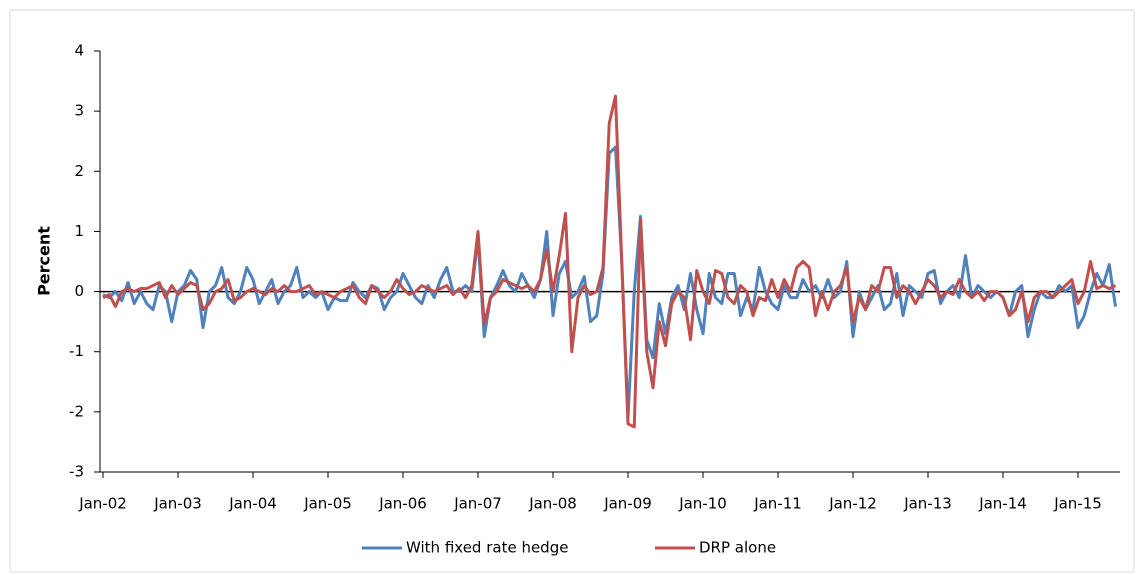  I want to click on y-tick-label: 4, so click(79, 51).